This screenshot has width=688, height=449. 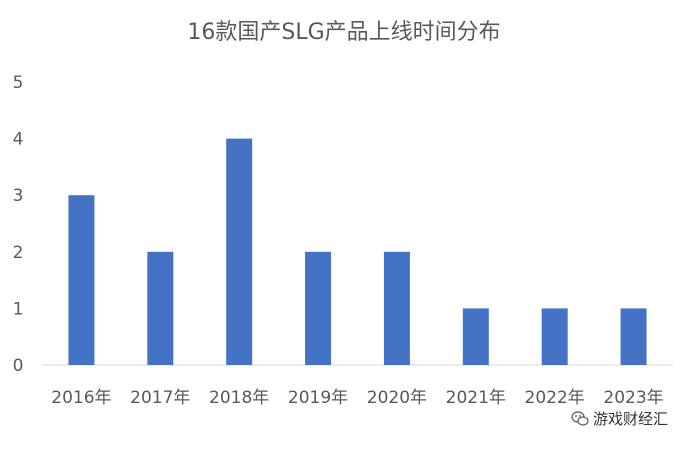 I want to click on x-tick-label: 2017年, so click(x=160, y=398).